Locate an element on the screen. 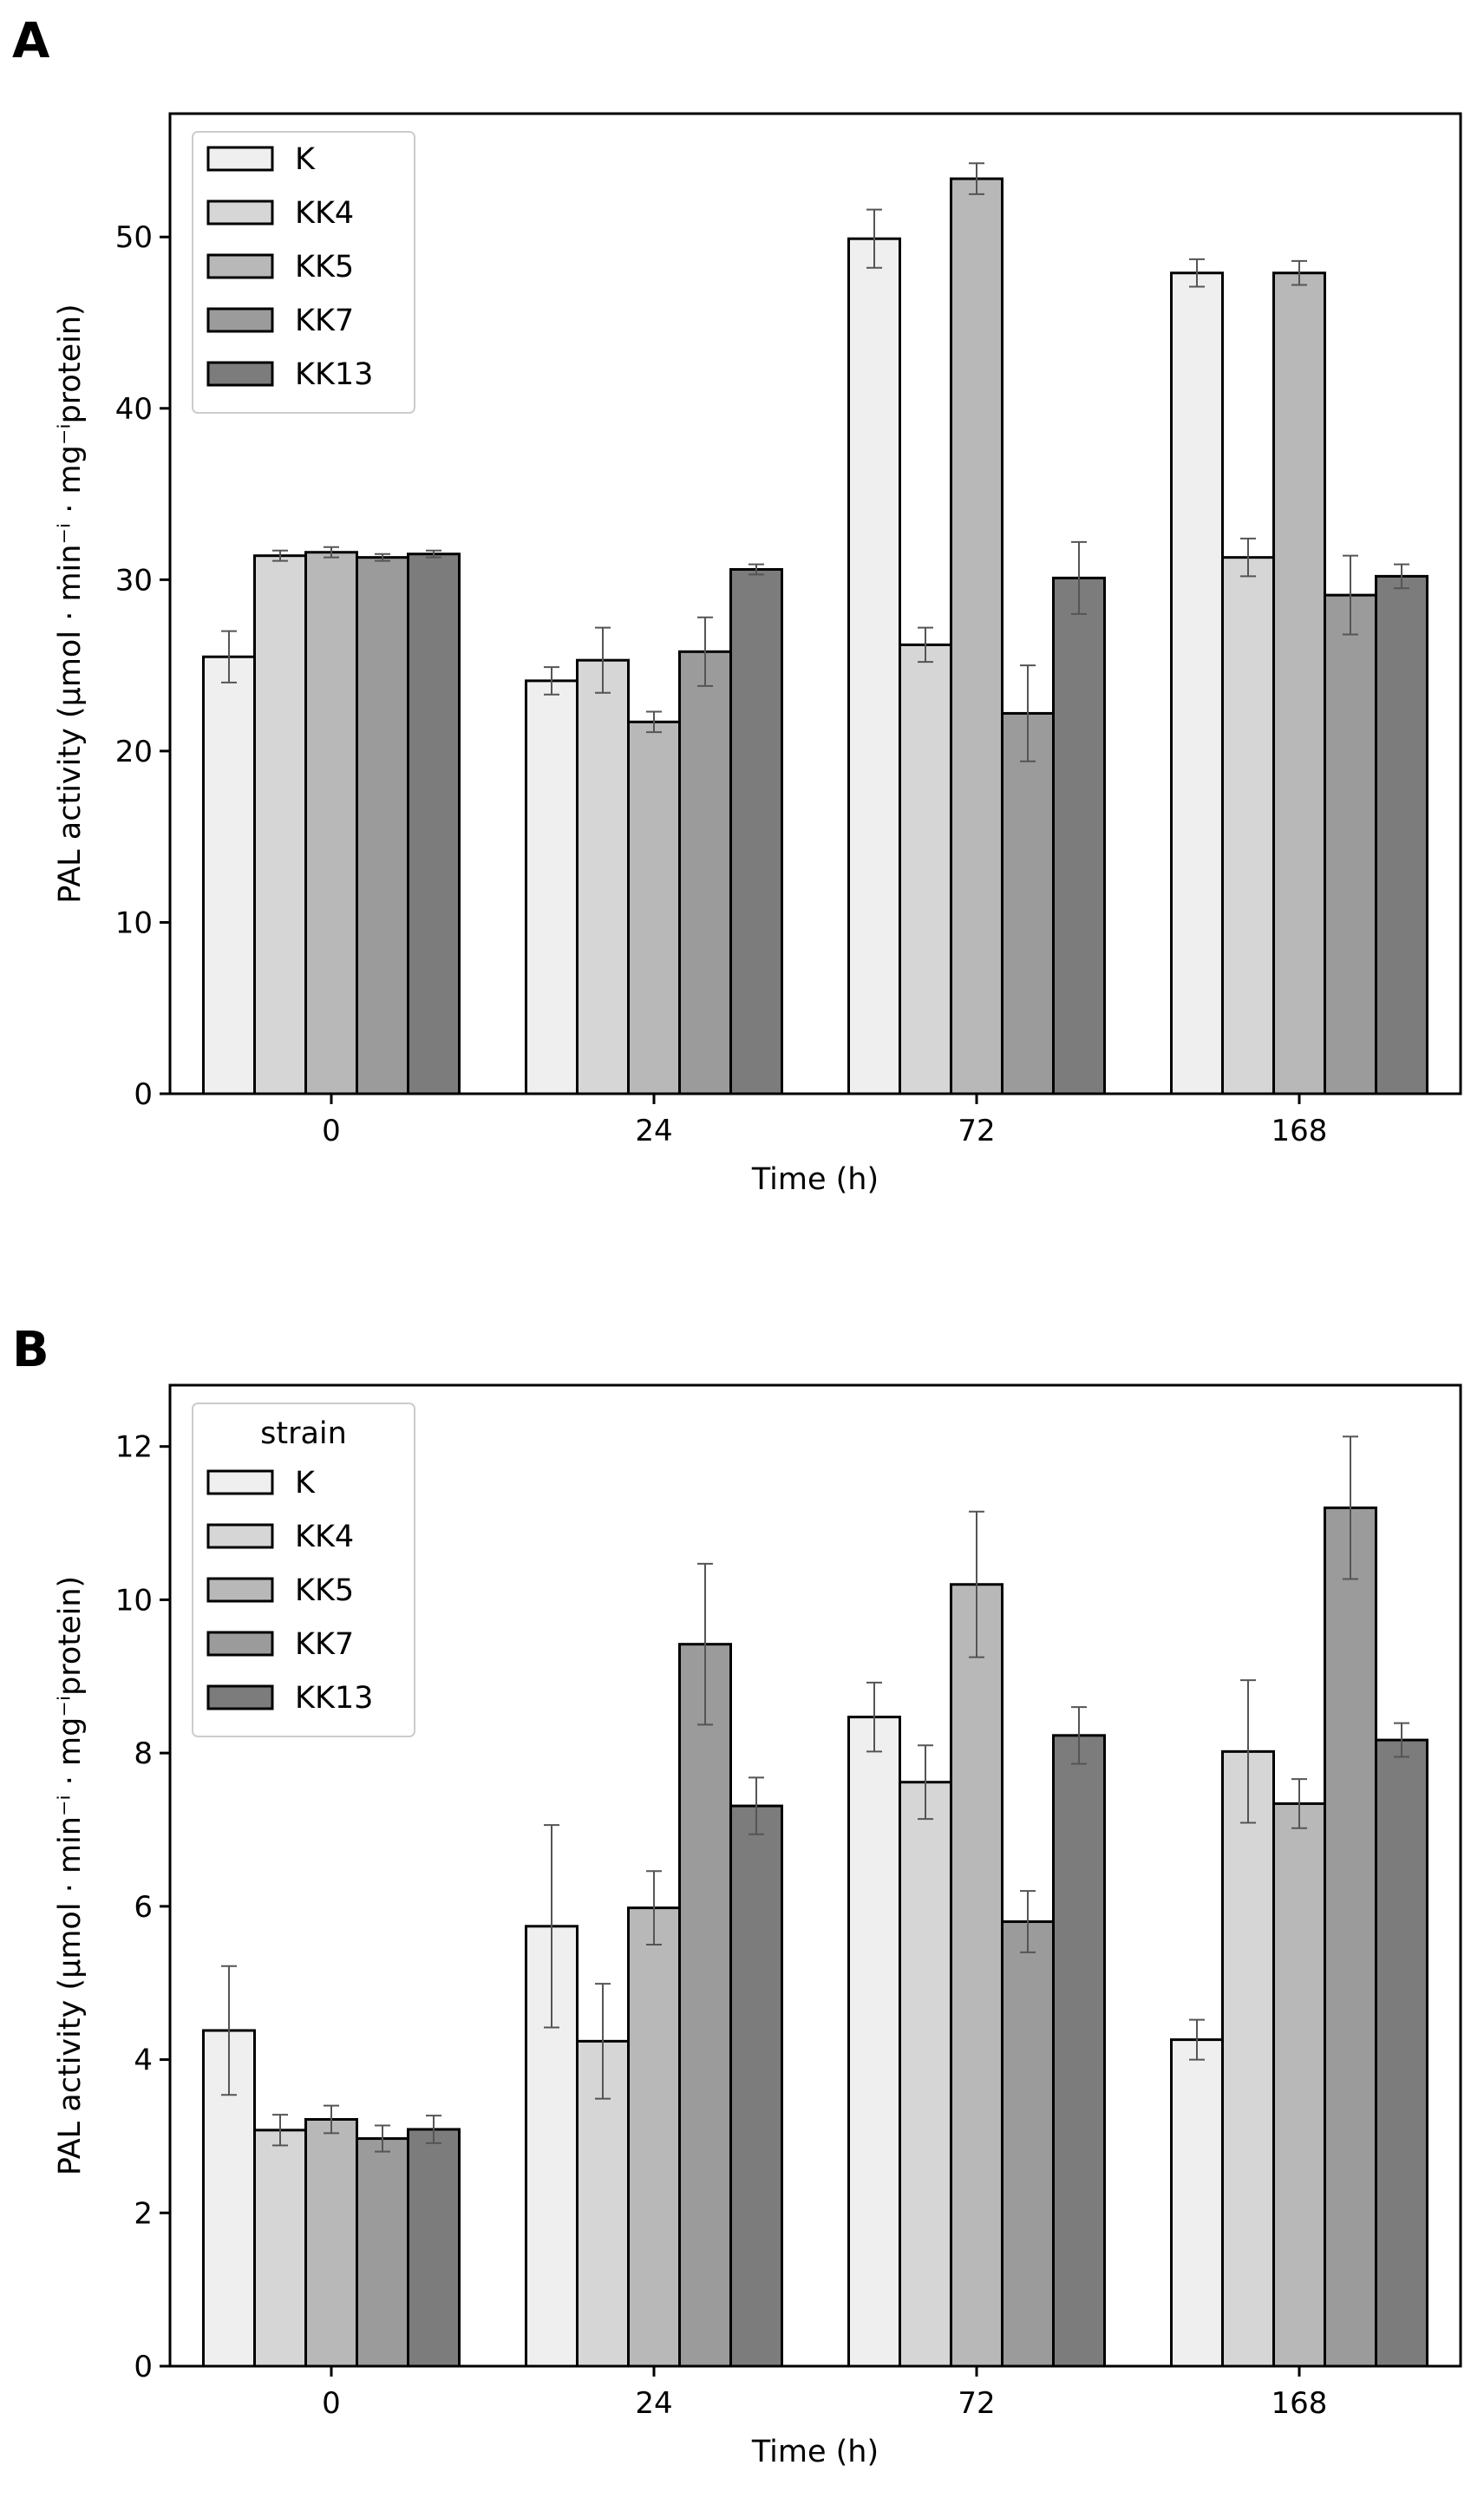 This screenshot has width=1484, height=2498. y-tick-label: 50 is located at coordinates (134, 237).